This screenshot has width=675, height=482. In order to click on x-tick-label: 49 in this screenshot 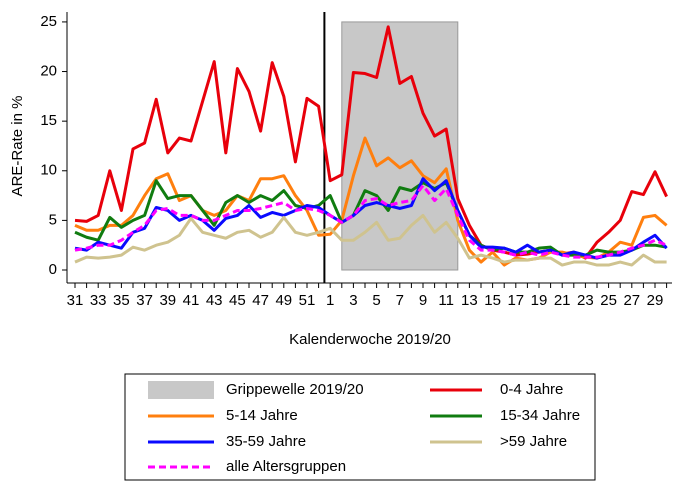, I will do `click(283, 300)`.